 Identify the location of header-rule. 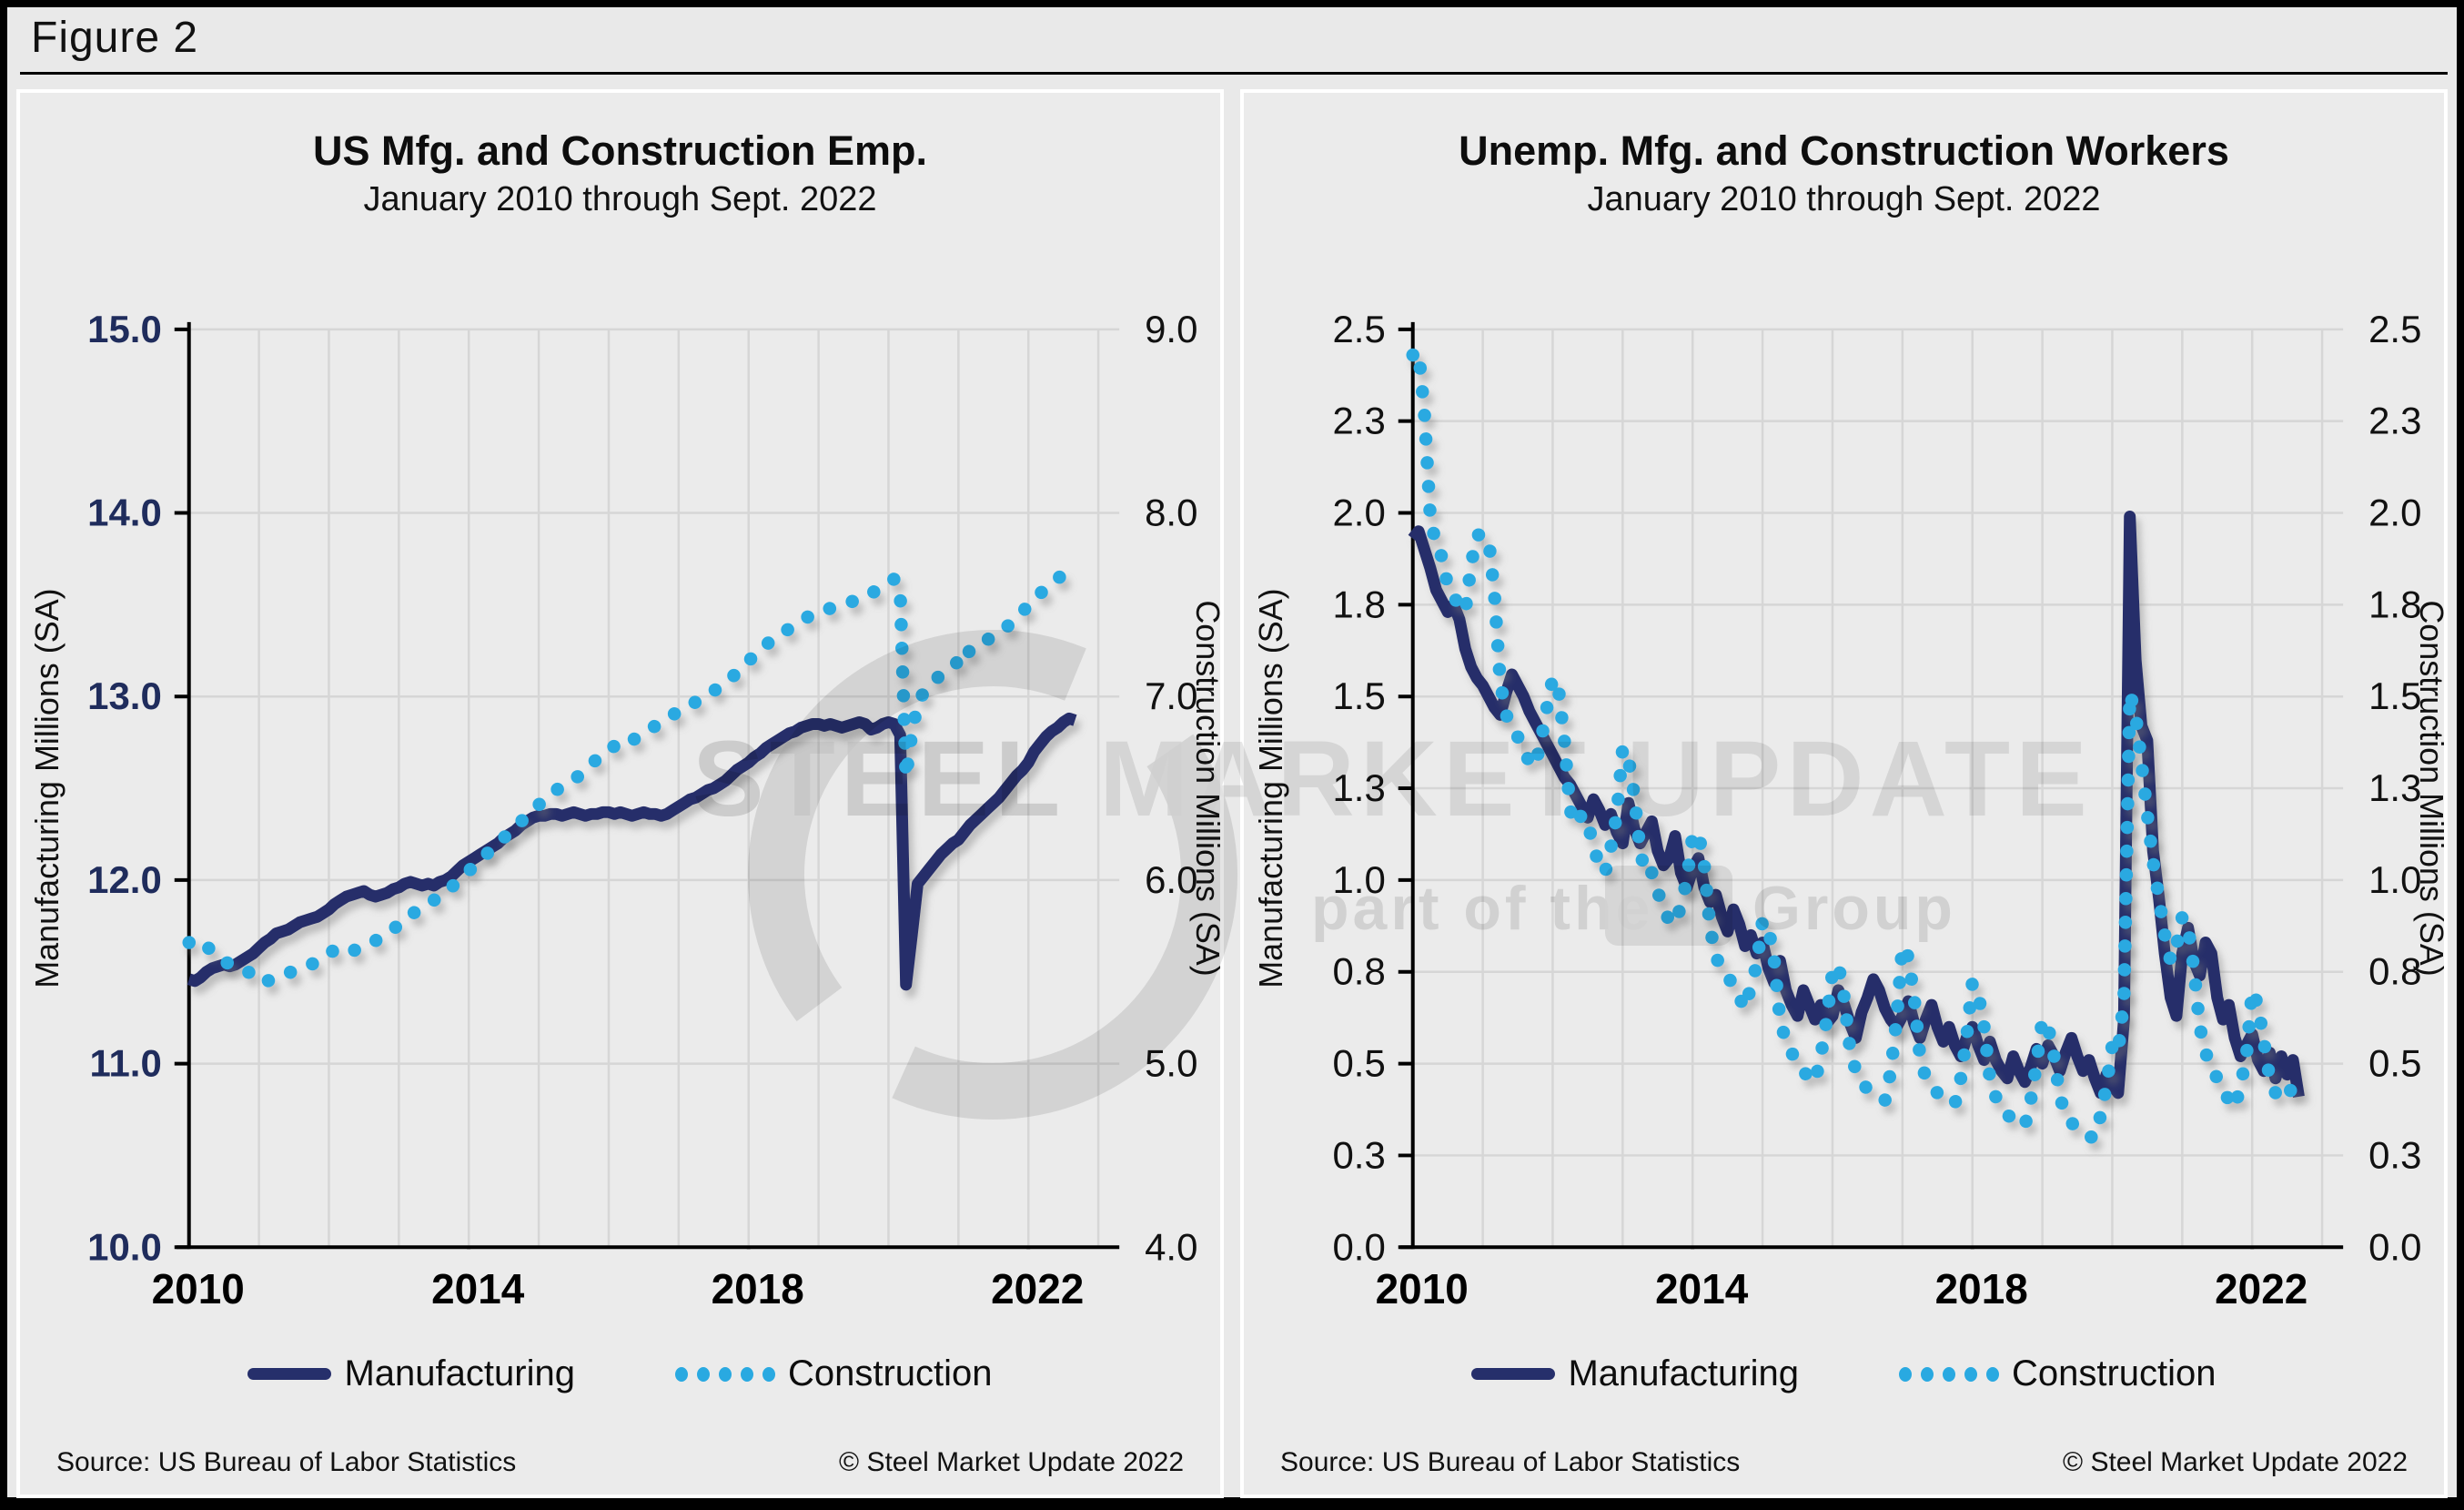
(1234, 73).